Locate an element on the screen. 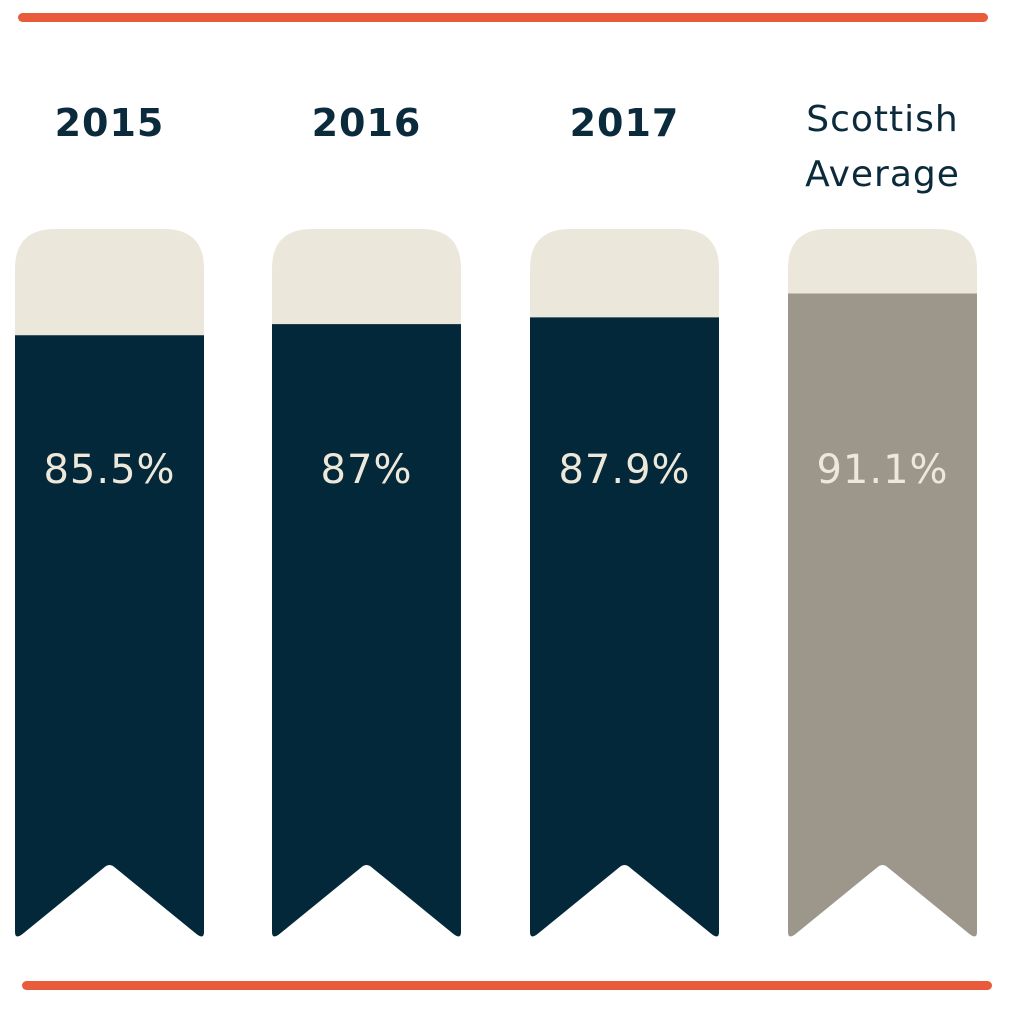  bar-2017 is located at coordinates (624, 627).